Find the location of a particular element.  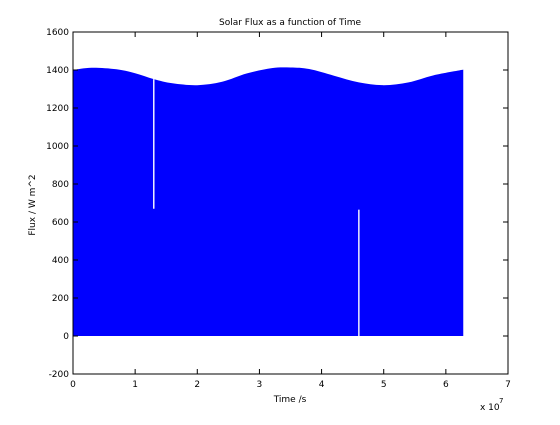

y-axis-label: Flux / W m^2 is located at coordinates (33, 204).